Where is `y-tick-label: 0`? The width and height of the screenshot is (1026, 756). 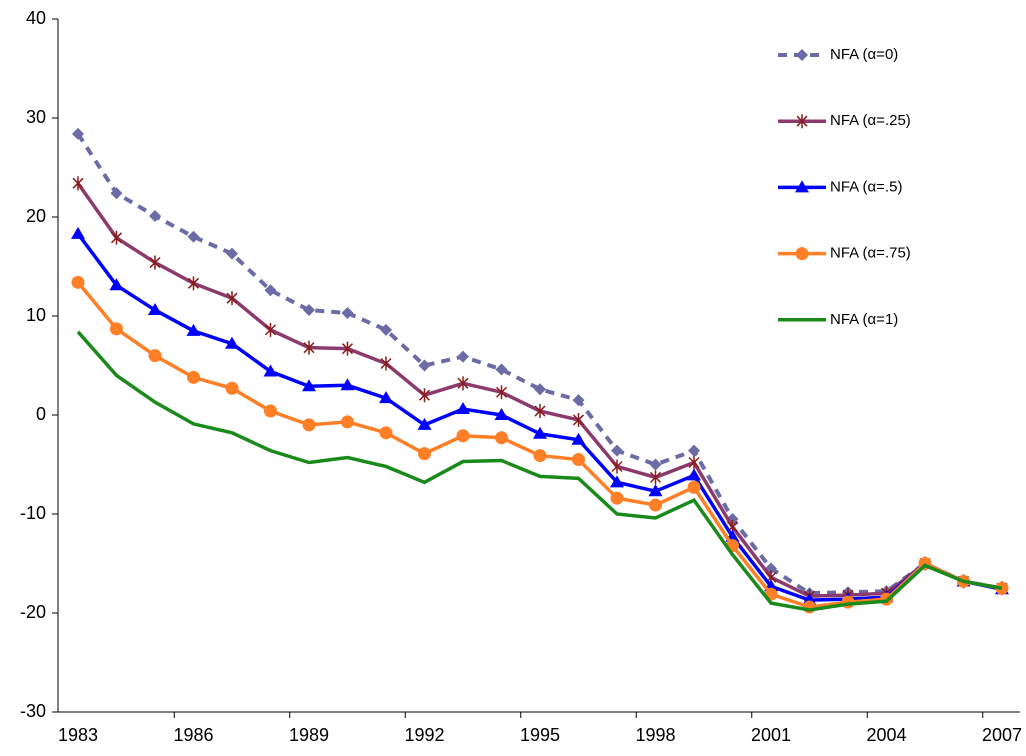 y-tick-label: 0 is located at coordinates (41, 414).